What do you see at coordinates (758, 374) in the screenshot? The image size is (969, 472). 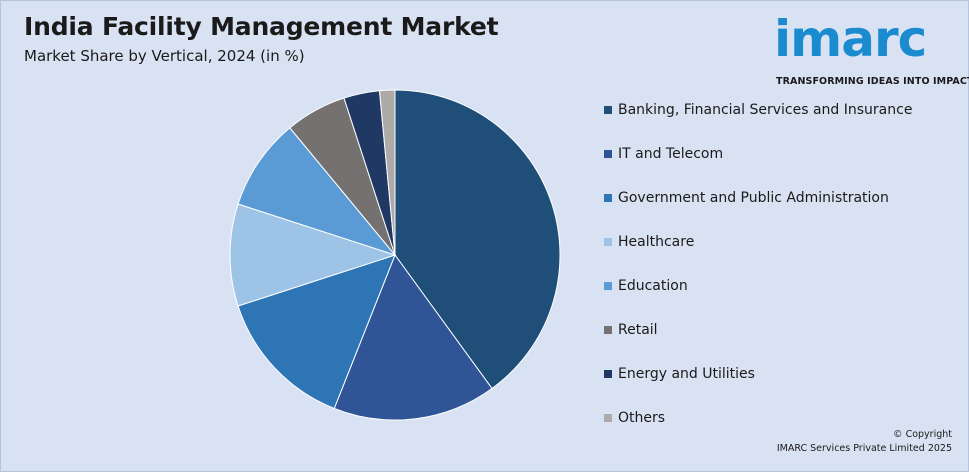 I see `legend-item: Energy and Utilities` at bounding box center [758, 374].